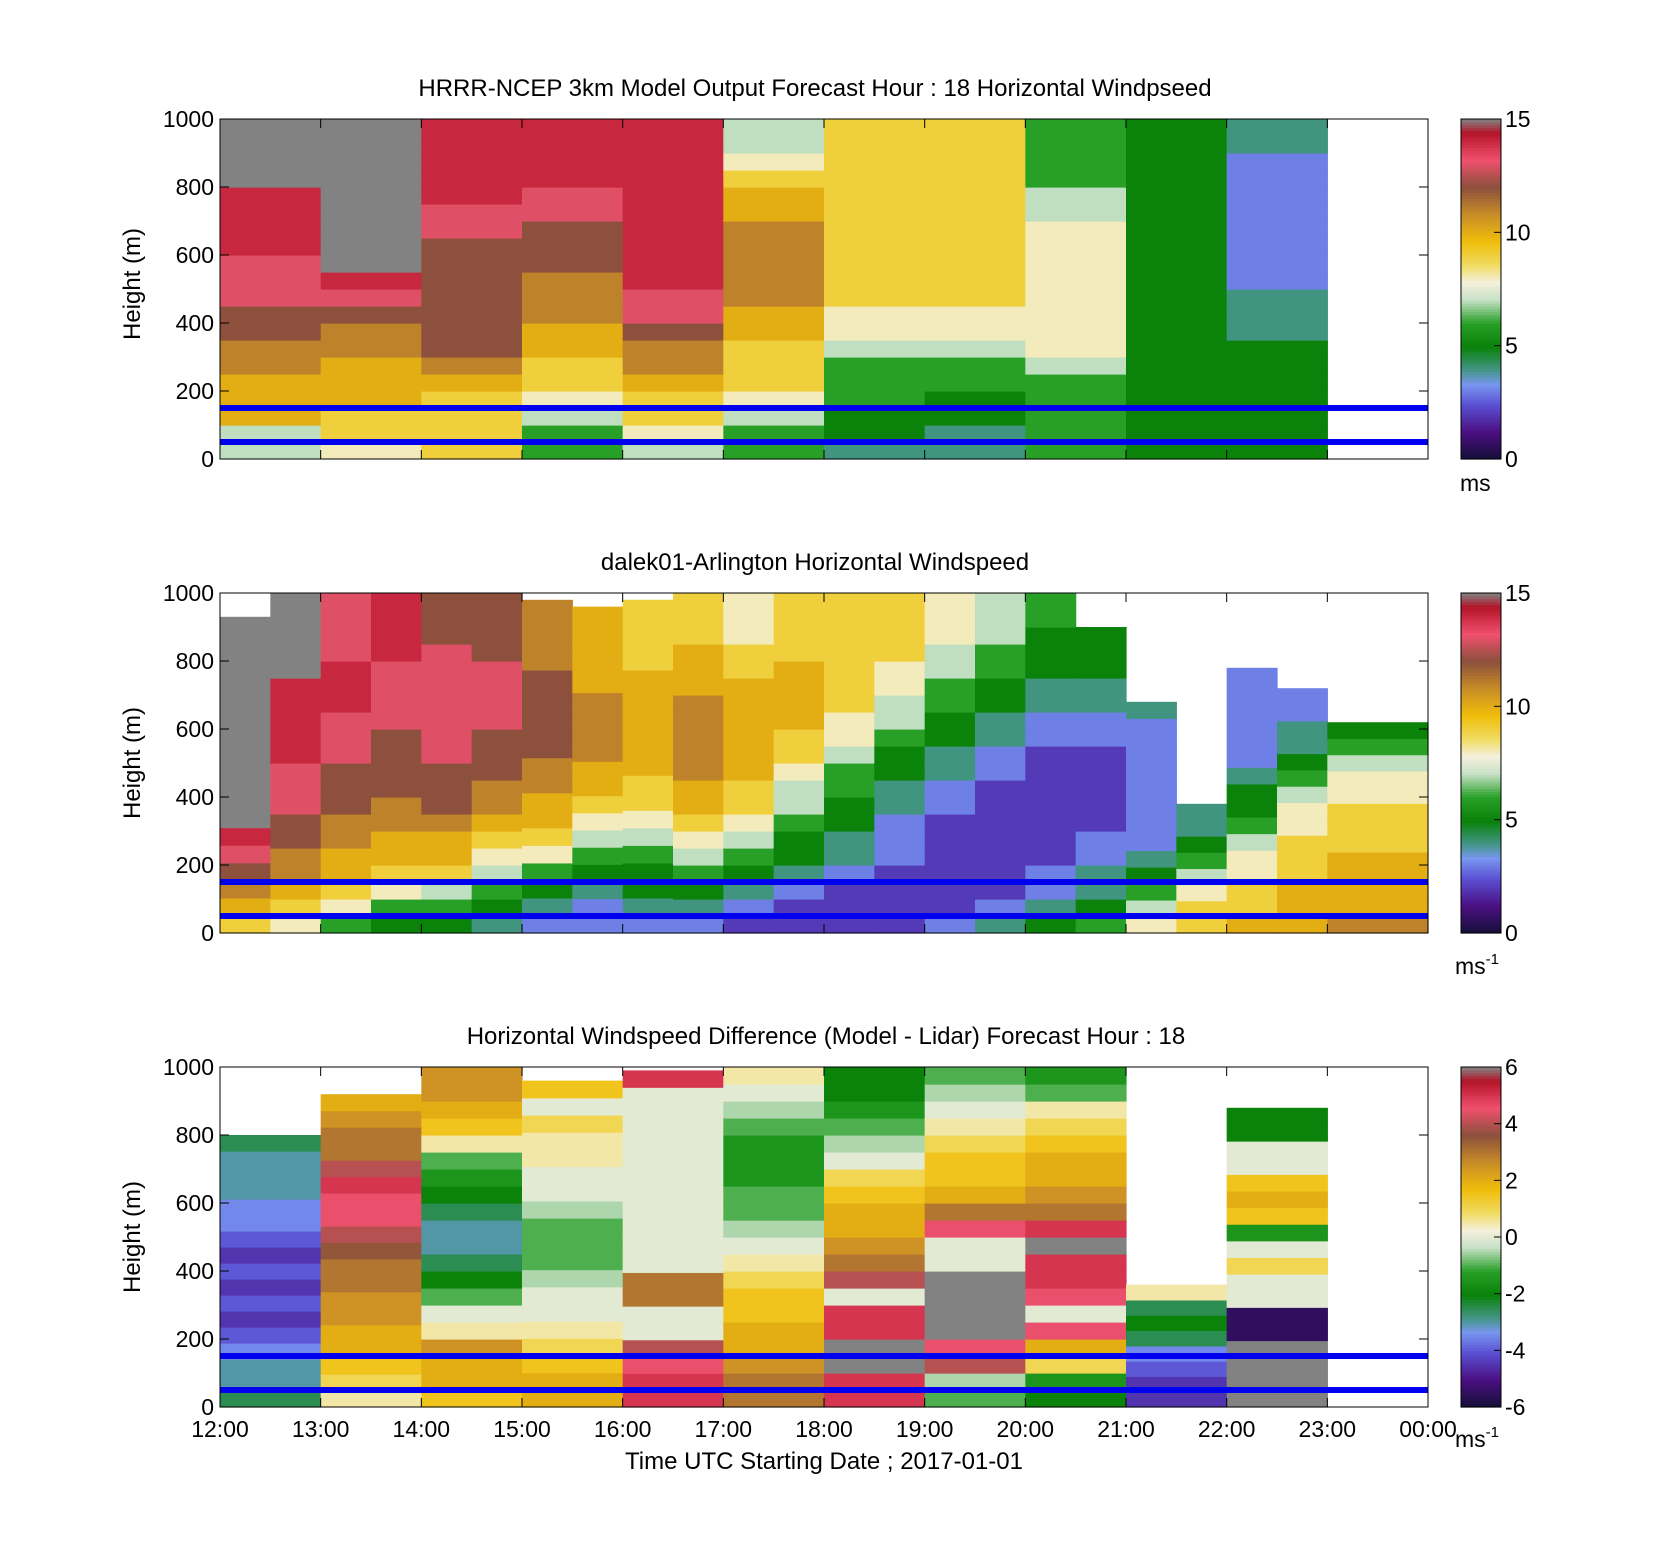 The height and width of the screenshot is (1561, 1680). I want to click on panel-lidar-colorbar: 0 5 10 15, so click(1495, 763).